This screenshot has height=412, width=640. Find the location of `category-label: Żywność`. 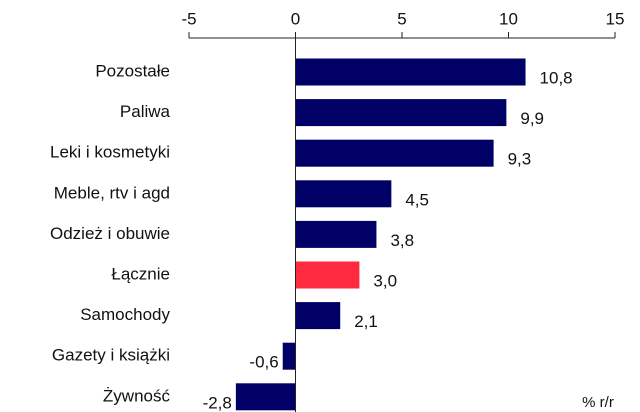

category-label: Żywność is located at coordinates (137, 395).